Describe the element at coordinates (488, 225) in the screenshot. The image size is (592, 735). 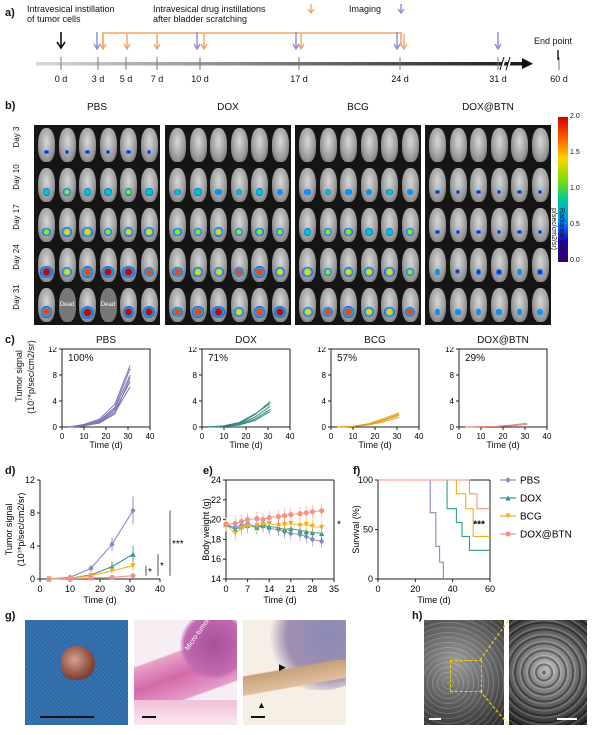
I see `imaging-panel-dox-btn` at that location.